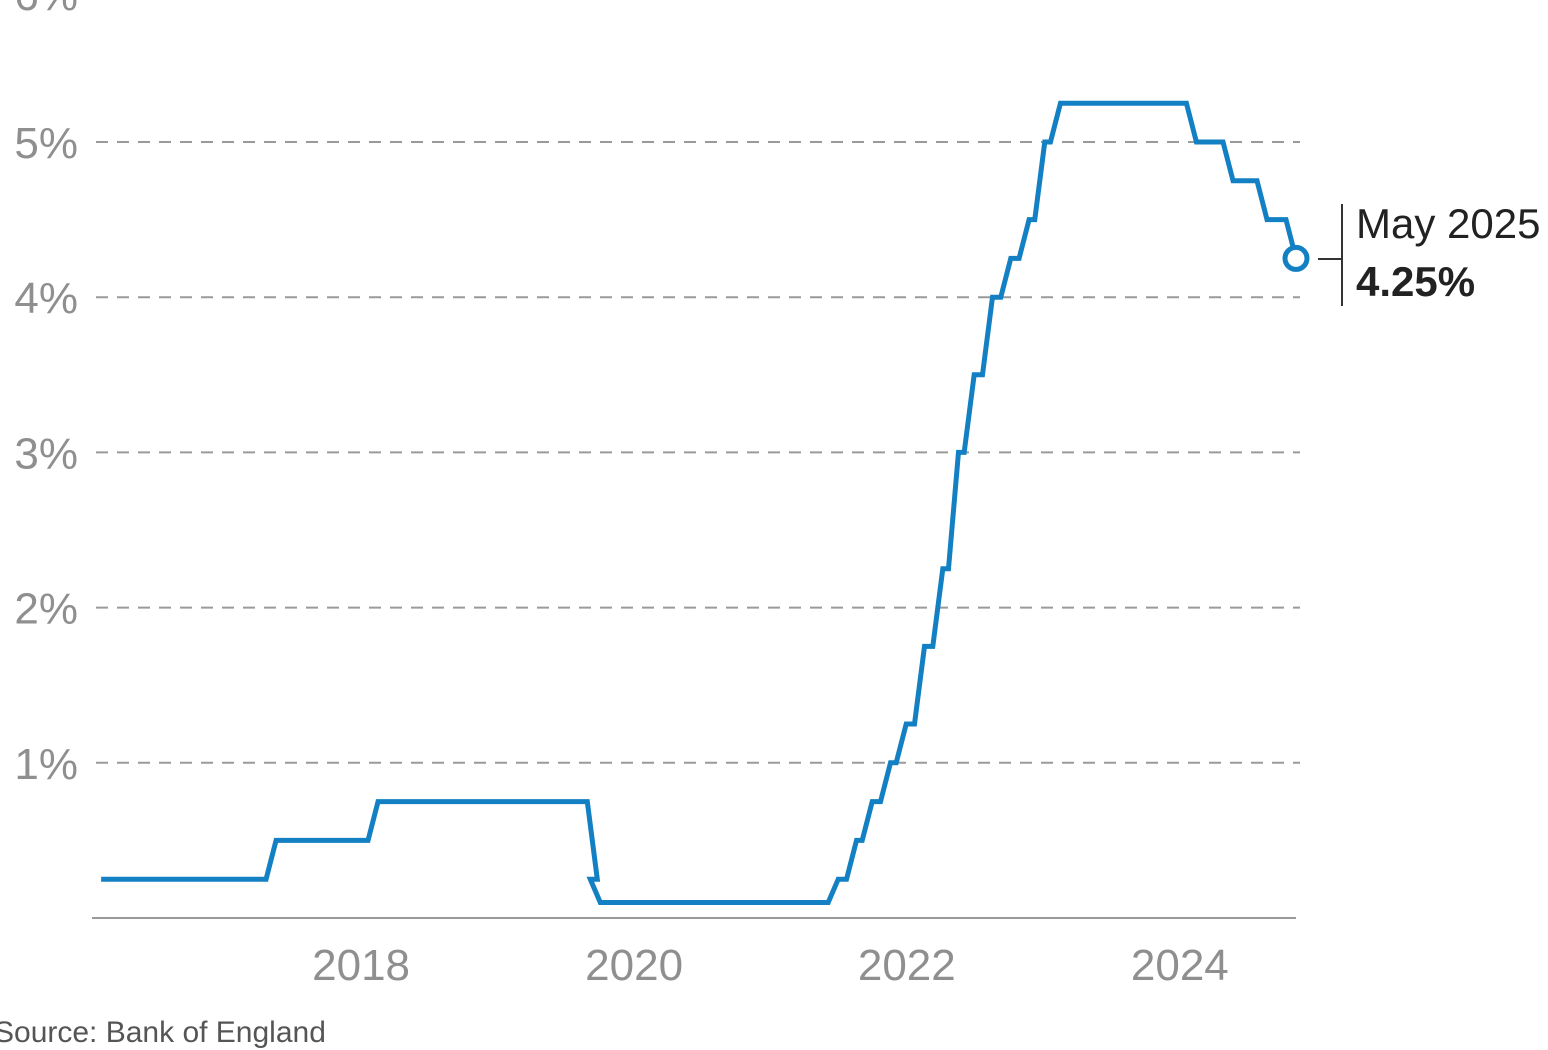  Describe the element at coordinates (46, 298) in the screenshot. I see `y-tick-label: 4%` at that location.